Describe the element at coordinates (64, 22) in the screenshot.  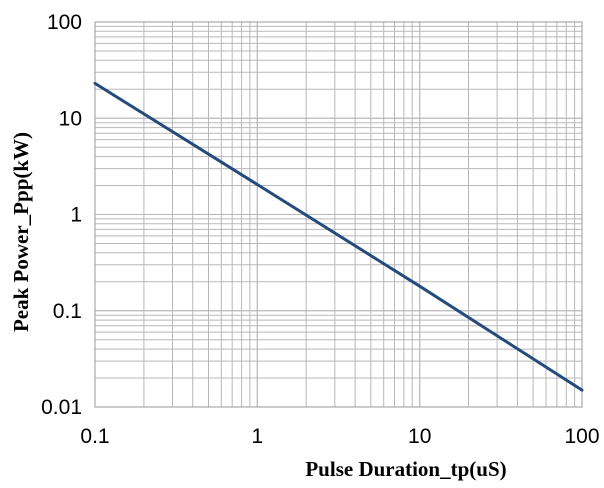
I see `y-tick-label: 100` at that location.